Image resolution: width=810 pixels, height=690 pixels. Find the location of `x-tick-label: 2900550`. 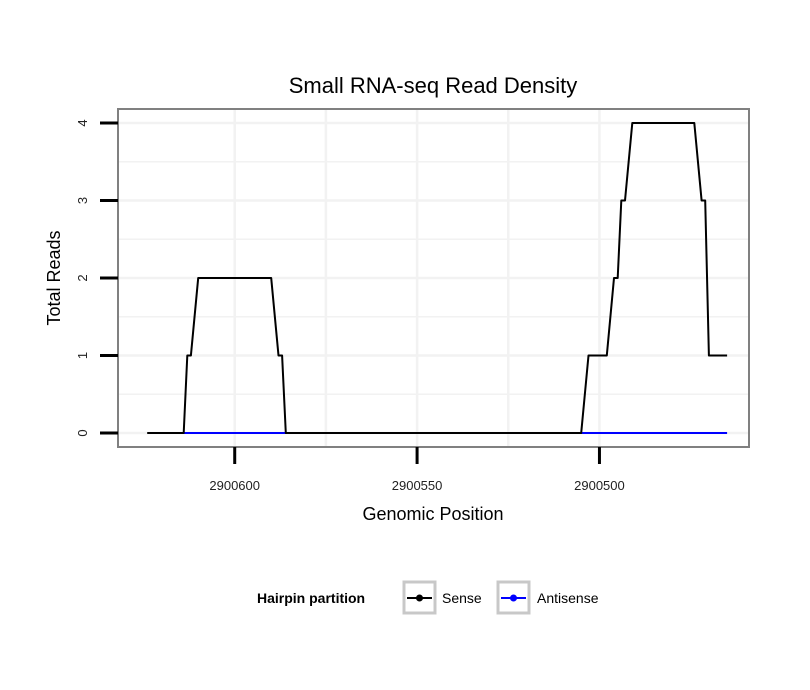

x-tick-label: 2900550 is located at coordinates (417, 485).